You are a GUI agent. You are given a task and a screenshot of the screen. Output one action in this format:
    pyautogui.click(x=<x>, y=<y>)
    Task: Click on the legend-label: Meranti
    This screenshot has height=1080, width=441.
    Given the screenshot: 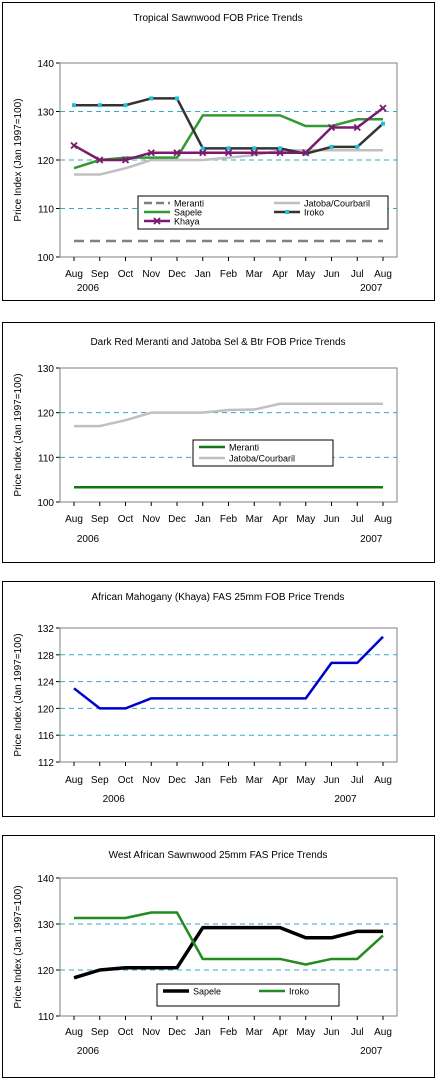 What is the action you would take?
    pyautogui.click(x=189, y=204)
    